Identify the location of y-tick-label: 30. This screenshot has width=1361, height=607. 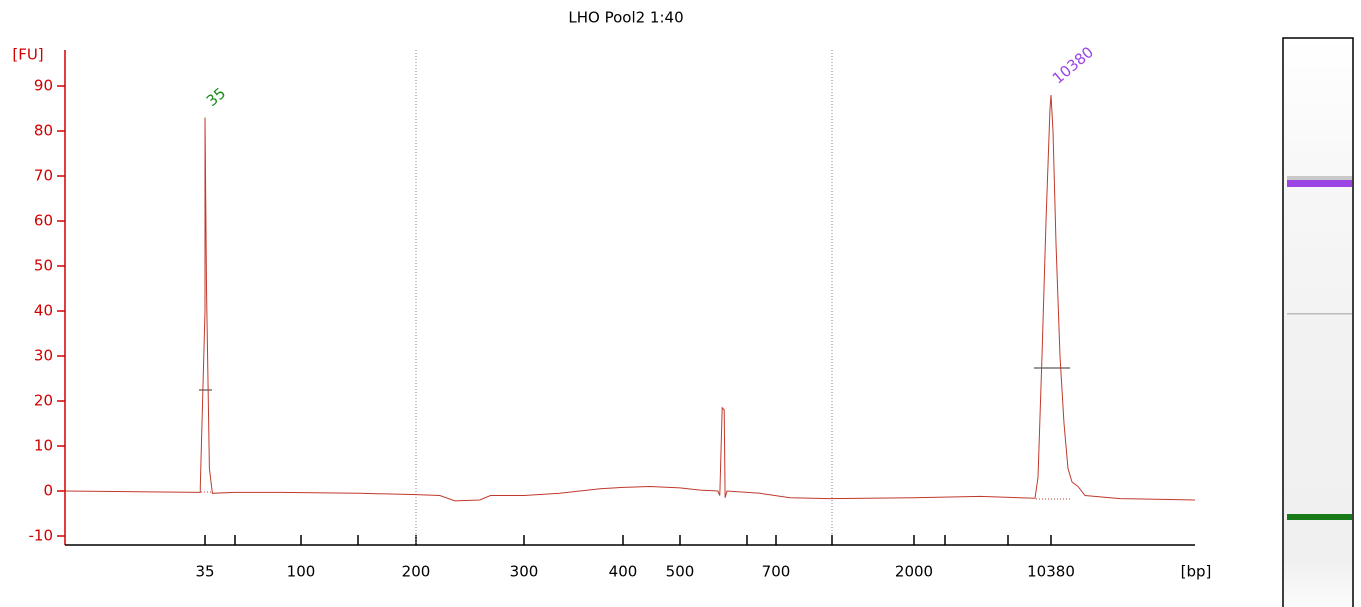
(43, 356).